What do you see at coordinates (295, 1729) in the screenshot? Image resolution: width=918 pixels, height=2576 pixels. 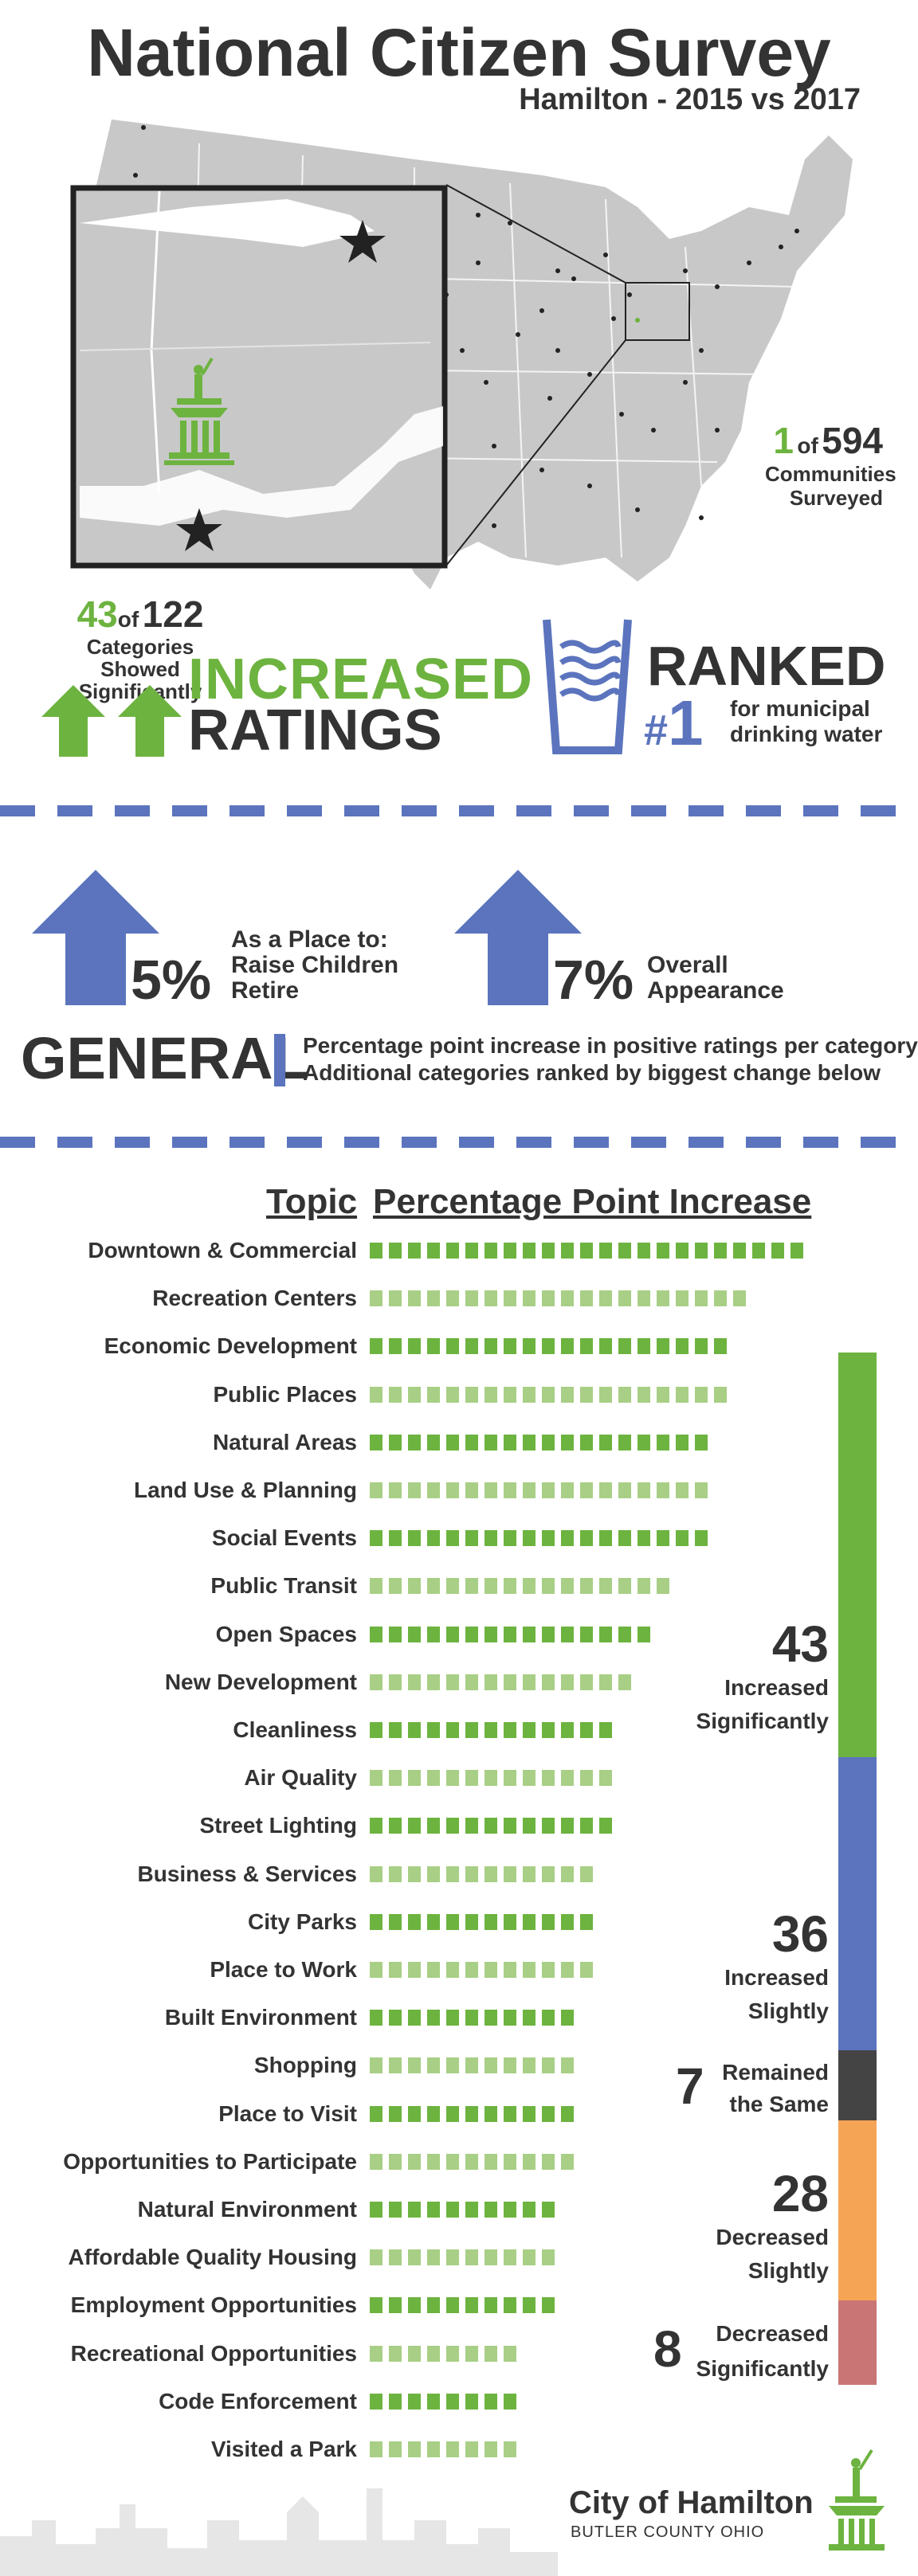 I see `topic-label: Cleanliness` at bounding box center [295, 1729].